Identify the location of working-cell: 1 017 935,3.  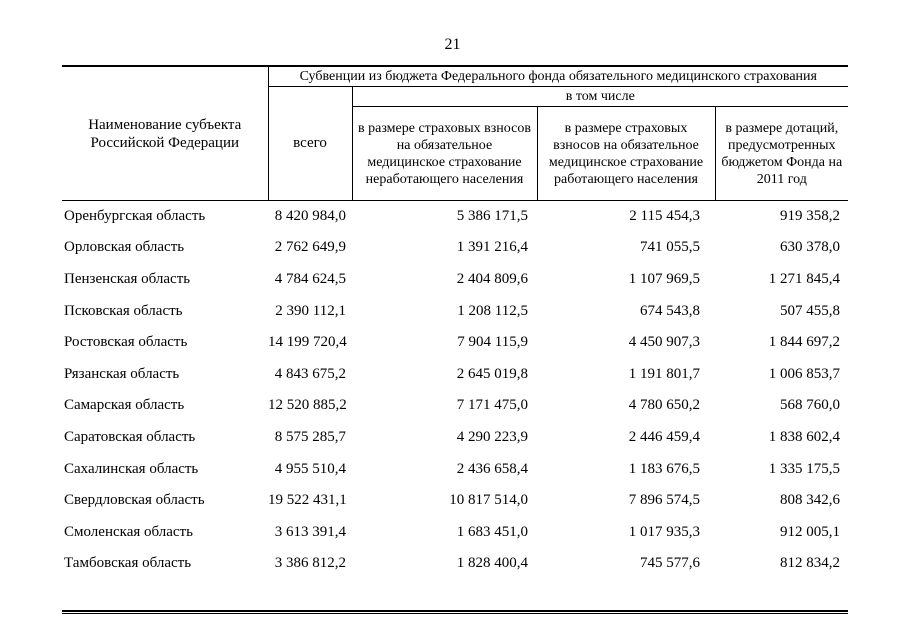
(664, 531).